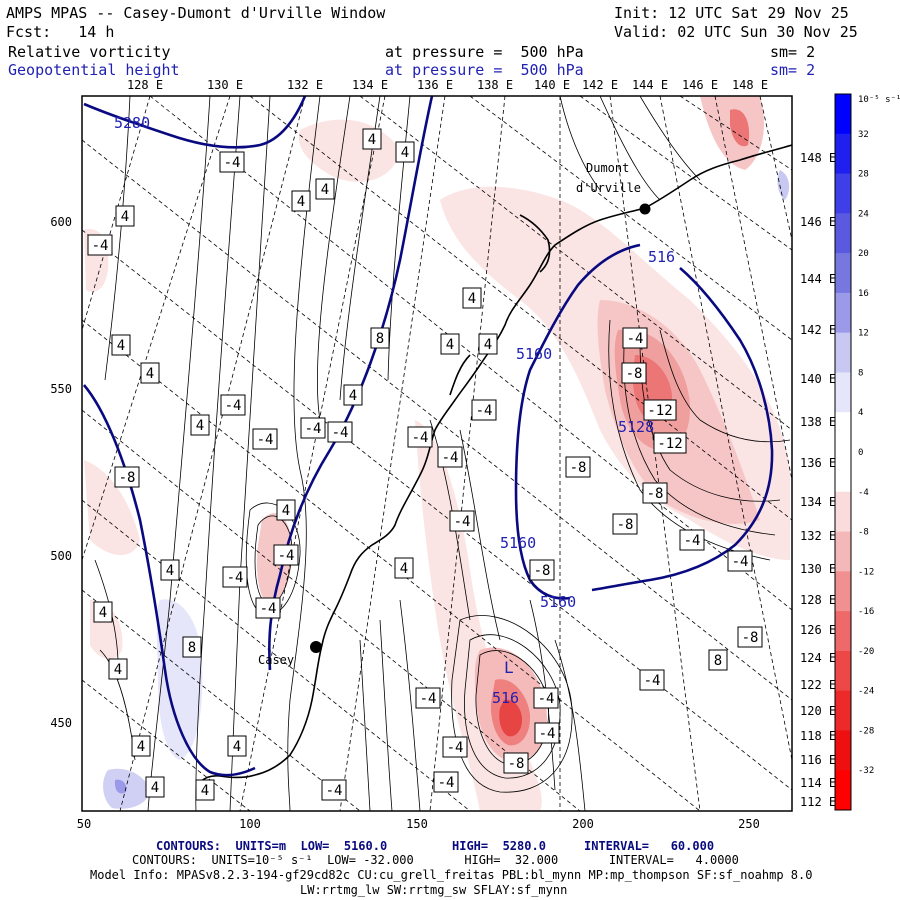  What do you see at coordinates (607, 168) in the screenshot?
I see `dumont-label-line1: Dumont` at bounding box center [607, 168].